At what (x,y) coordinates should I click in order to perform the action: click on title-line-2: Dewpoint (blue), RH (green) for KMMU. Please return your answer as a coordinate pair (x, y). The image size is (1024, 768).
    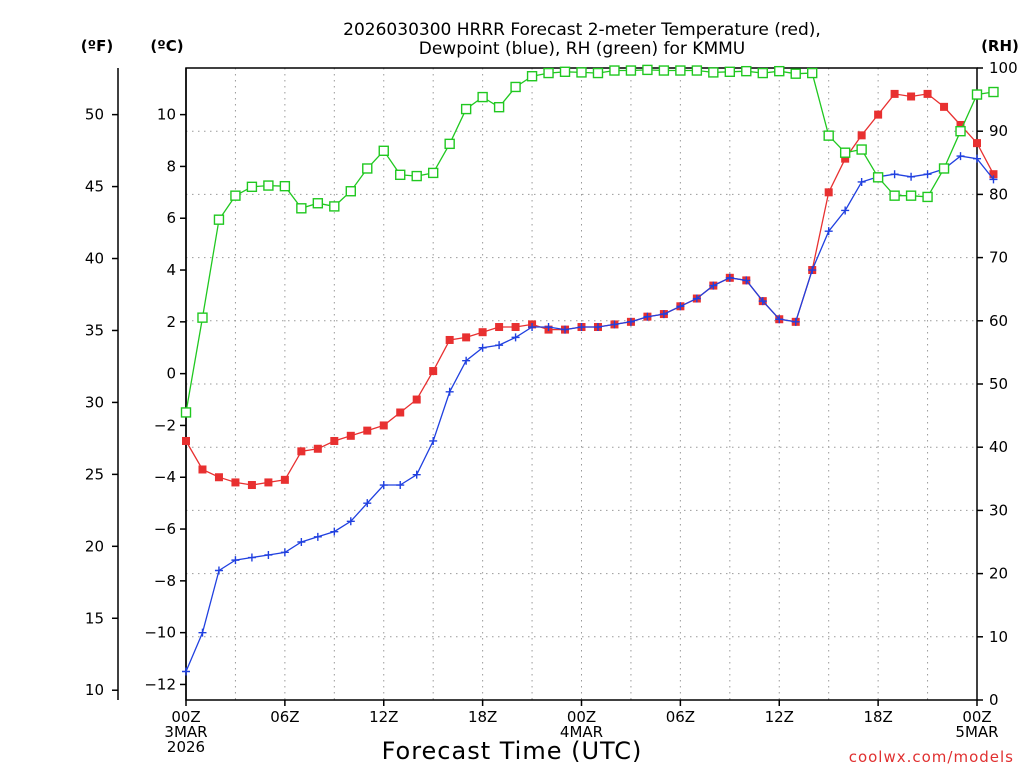
    Looking at the image, I should click on (582, 49).